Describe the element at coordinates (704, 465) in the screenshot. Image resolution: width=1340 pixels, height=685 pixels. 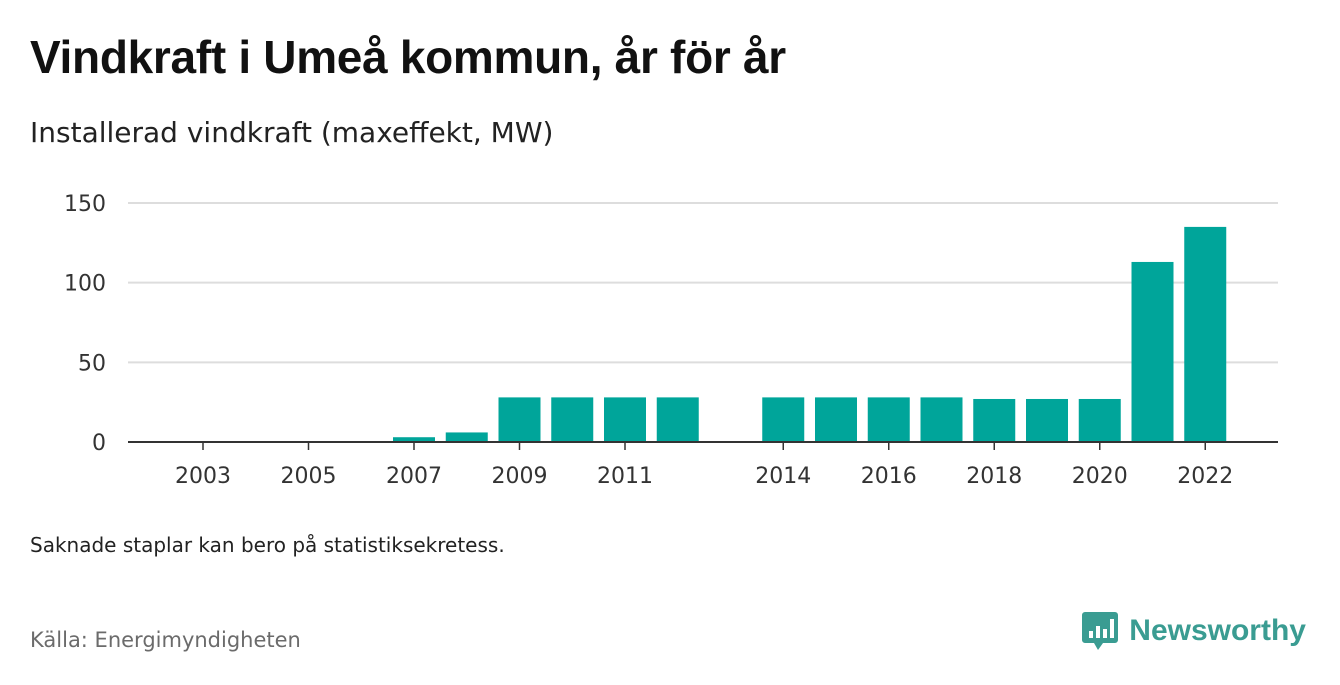
I see `x-axis-labels: 2003 2005 2007 2009 2011 2014 2016 2018 2020 2022` at that location.